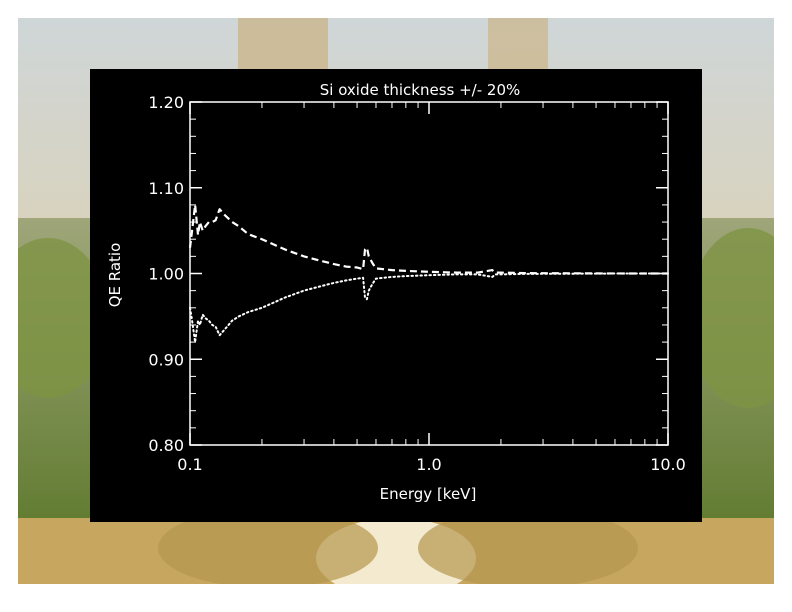  What do you see at coordinates (428, 494) in the screenshot?
I see `x-axis-label: Energy [keV]` at bounding box center [428, 494].